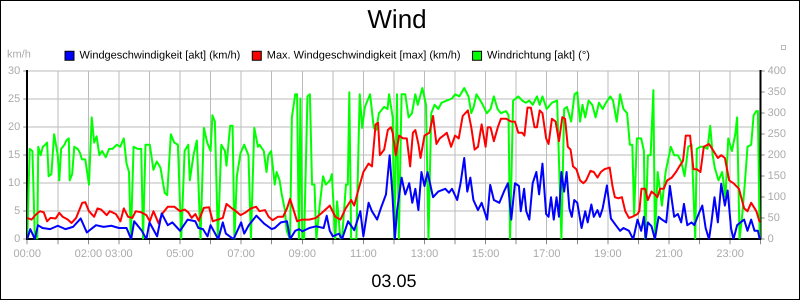 The width and height of the screenshot is (800, 300). I want to click on legend-label: Windrichtung [akt] (°), so click(538, 56).